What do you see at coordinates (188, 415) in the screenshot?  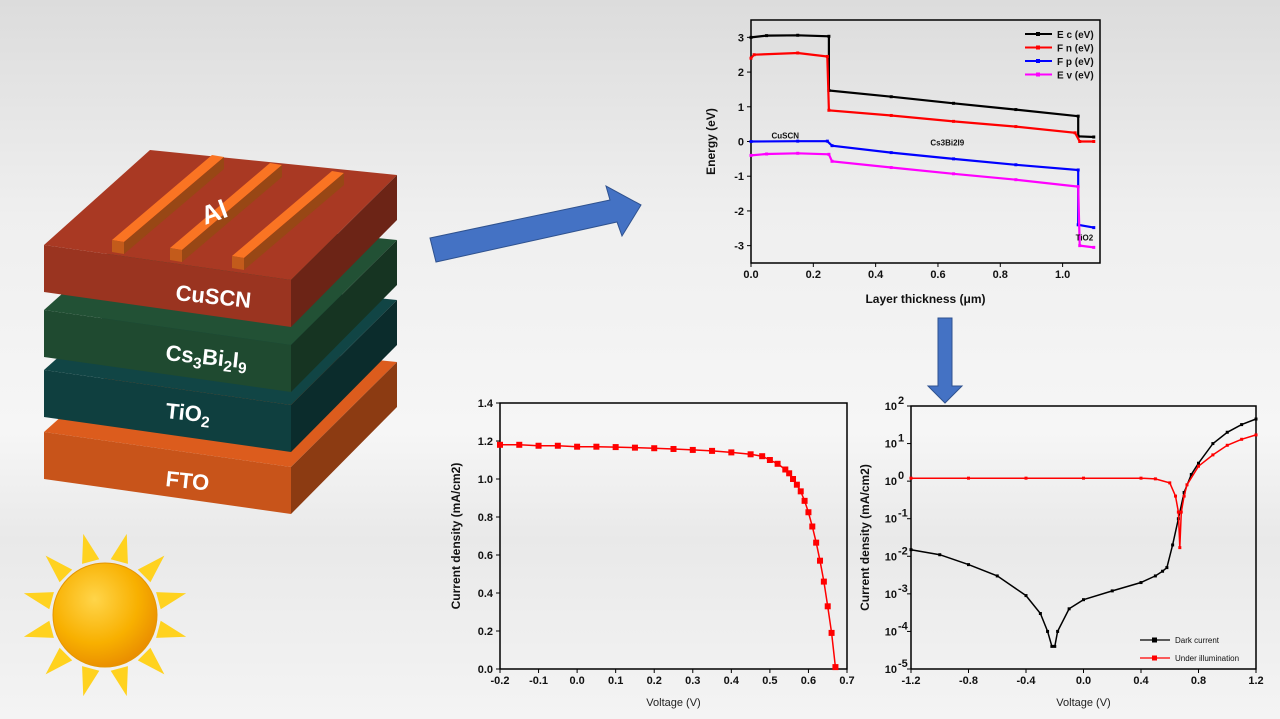 I see `layer-label: TiO2` at bounding box center [188, 415].